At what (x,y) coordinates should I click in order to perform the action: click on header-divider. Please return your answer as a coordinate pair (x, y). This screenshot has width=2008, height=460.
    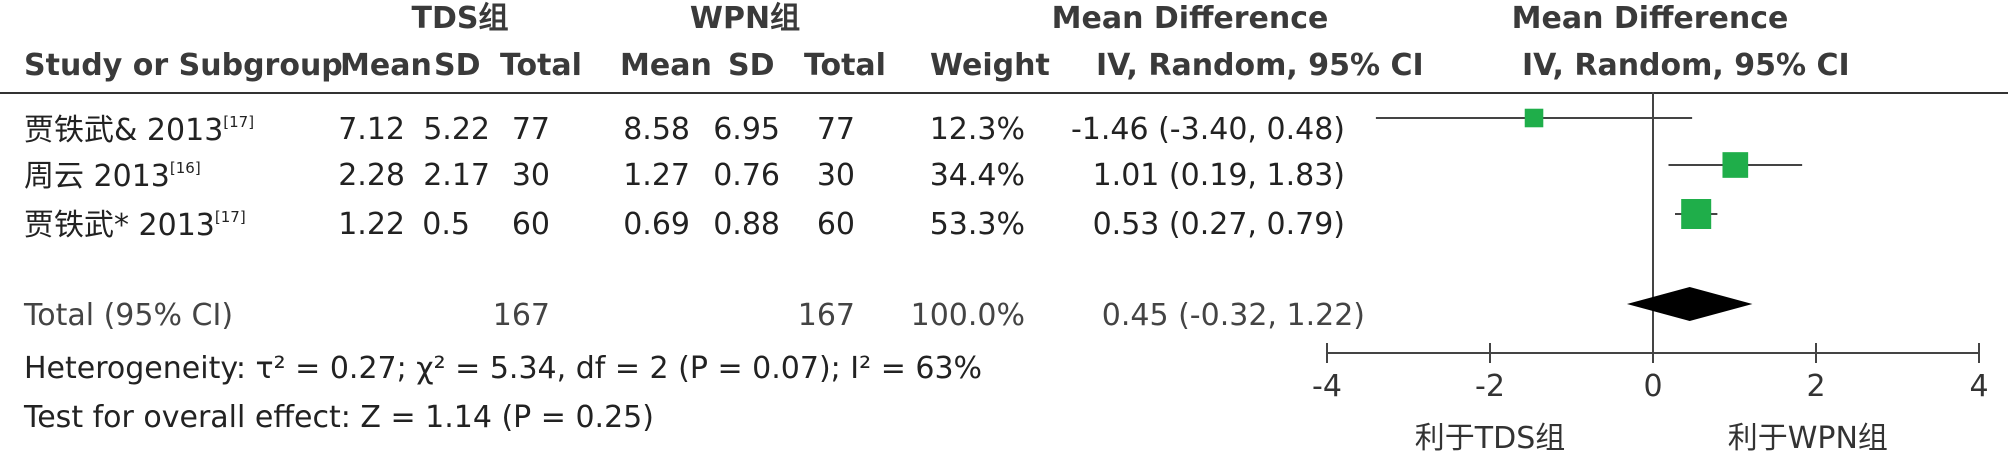
    Looking at the image, I should click on (1004, 93).